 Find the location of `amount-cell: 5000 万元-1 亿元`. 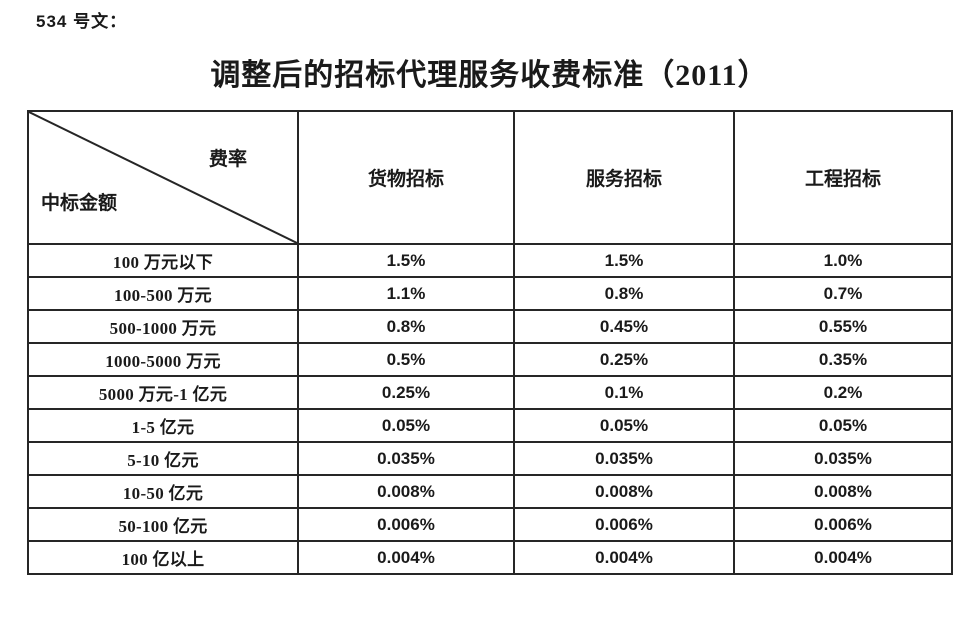

amount-cell: 5000 万元-1 亿元 is located at coordinates (163, 392).